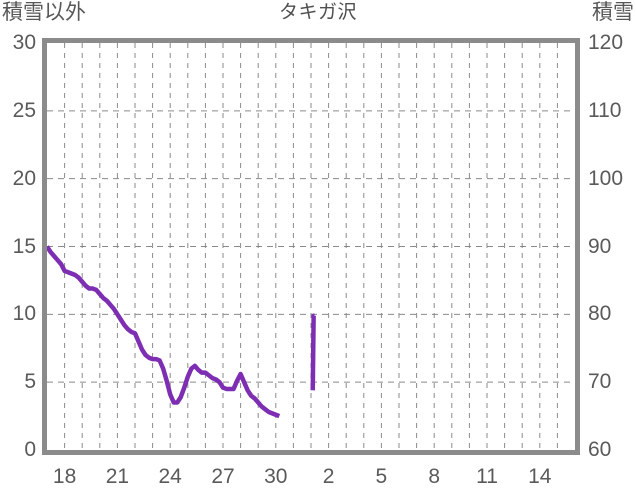 This screenshot has width=636, height=501. What do you see at coordinates (600, 382) in the screenshot?
I see `y-axis-right-tick: 70` at bounding box center [600, 382].